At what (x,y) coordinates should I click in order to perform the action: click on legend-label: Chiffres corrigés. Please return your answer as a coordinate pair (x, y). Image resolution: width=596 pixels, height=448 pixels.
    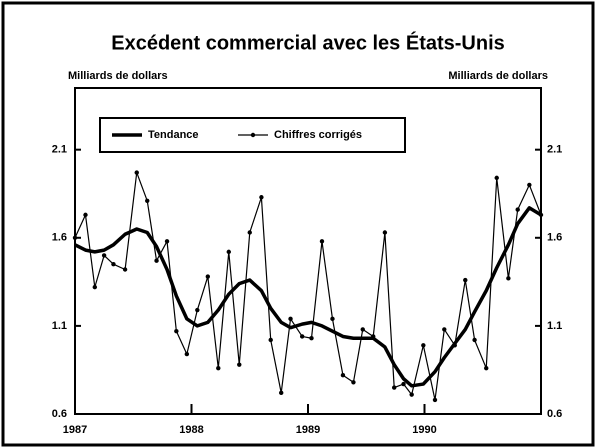
    Looking at the image, I should click on (318, 135).